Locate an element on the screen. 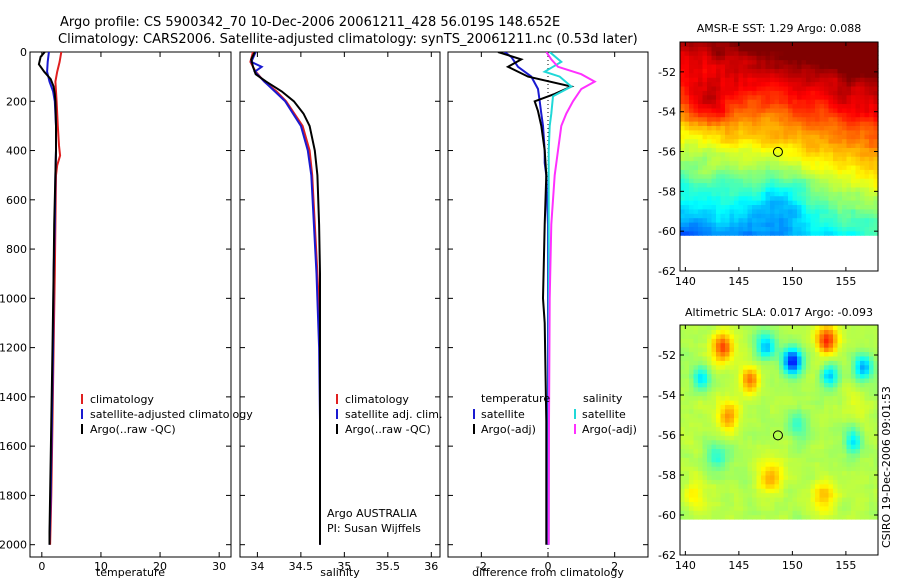  sst_map-float-marker is located at coordinates (777, 151).